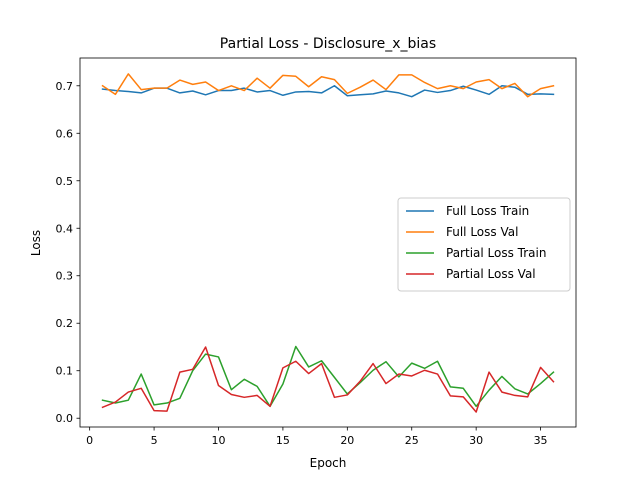  Describe the element at coordinates (541, 440) in the screenshot. I see `x-tick-label: 35` at that location.